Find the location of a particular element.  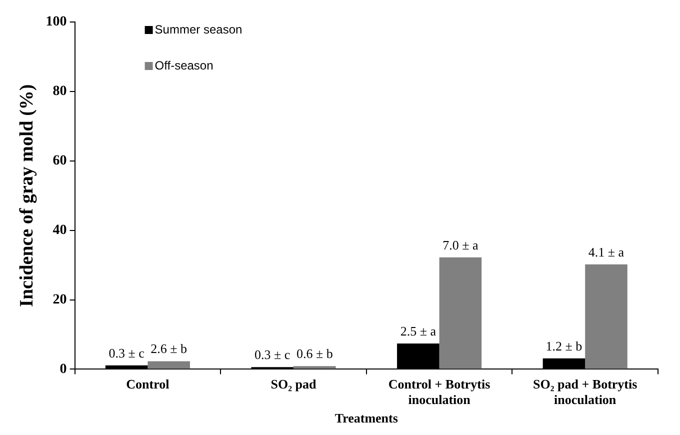

legend-label: Summer season is located at coordinates (198, 29).